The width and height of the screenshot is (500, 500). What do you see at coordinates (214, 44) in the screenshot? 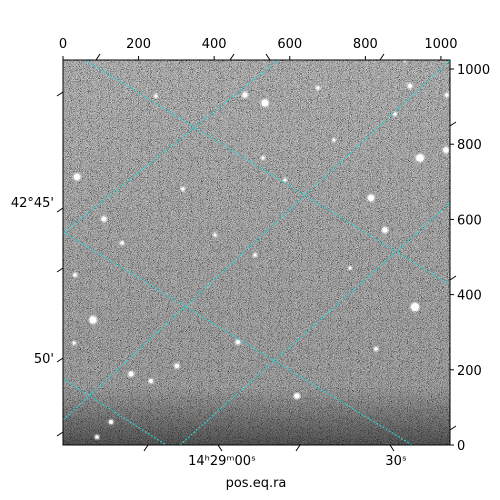
I see `pixel-x-tick-label: 400` at bounding box center [214, 44].